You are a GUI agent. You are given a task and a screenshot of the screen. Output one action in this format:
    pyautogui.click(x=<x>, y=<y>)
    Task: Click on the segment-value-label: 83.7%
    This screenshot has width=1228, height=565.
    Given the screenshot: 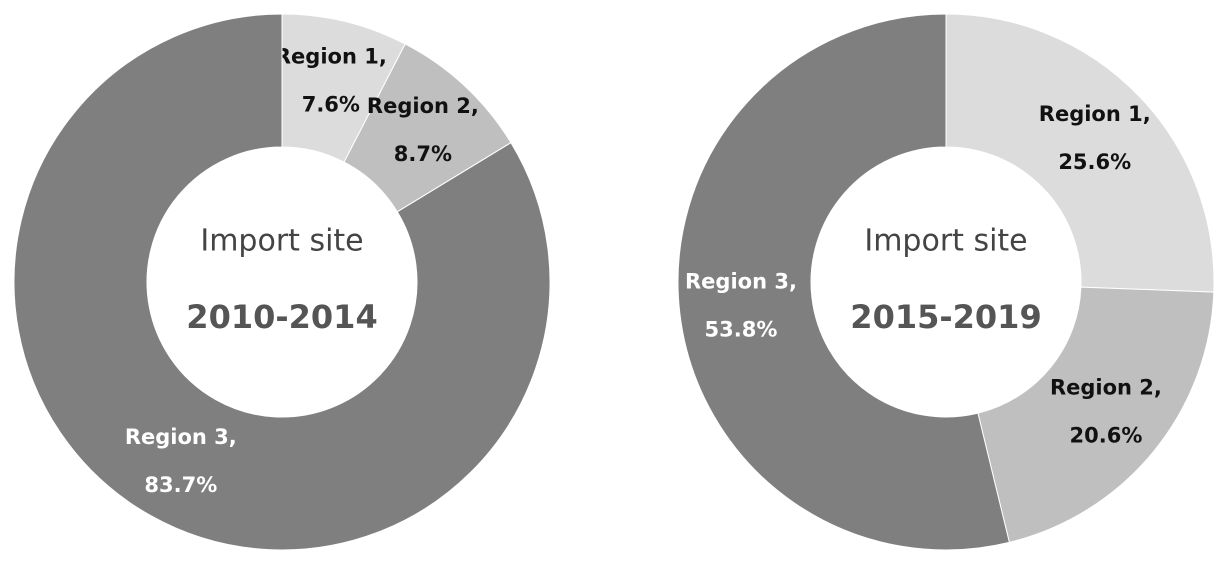 What is the action you would take?
    pyautogui.click(x=180, y=485)
    